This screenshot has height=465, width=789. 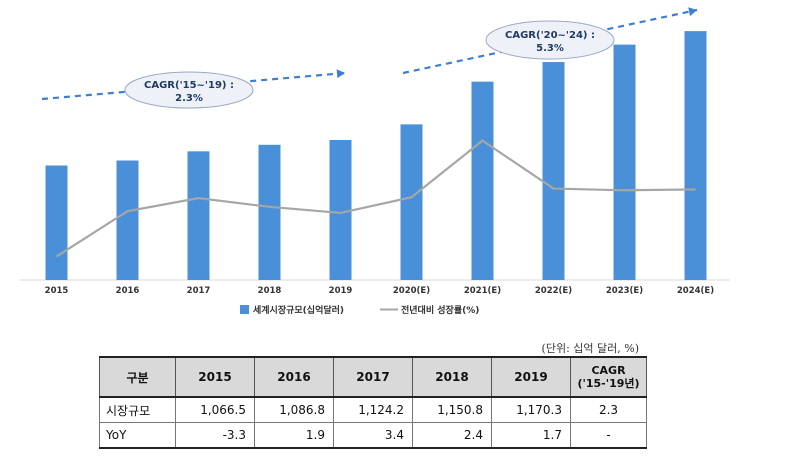 What do you see at coordinates (553, 291) in the screenshot?
I see `x-tick-label: 2022(E)` at bounding box center [553, 291].